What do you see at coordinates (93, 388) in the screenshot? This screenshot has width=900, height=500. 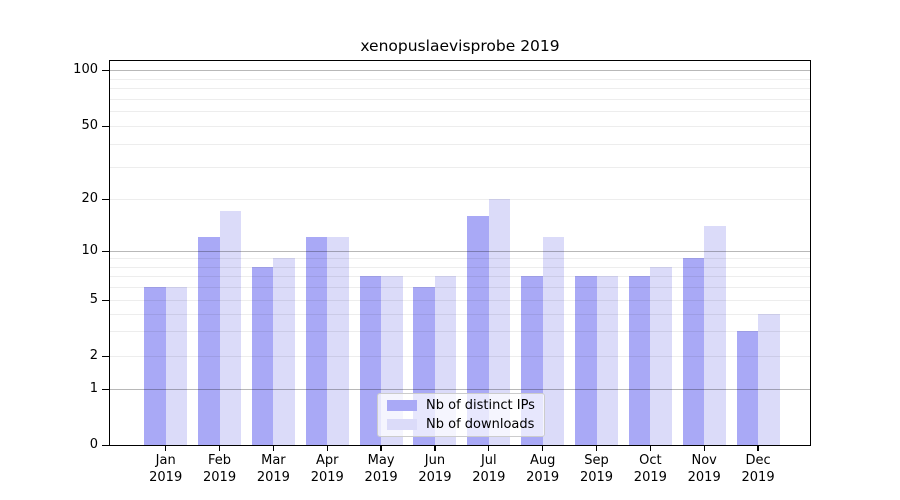 I see `y-tick-label-1: 1` at bounding box center [93, 388].